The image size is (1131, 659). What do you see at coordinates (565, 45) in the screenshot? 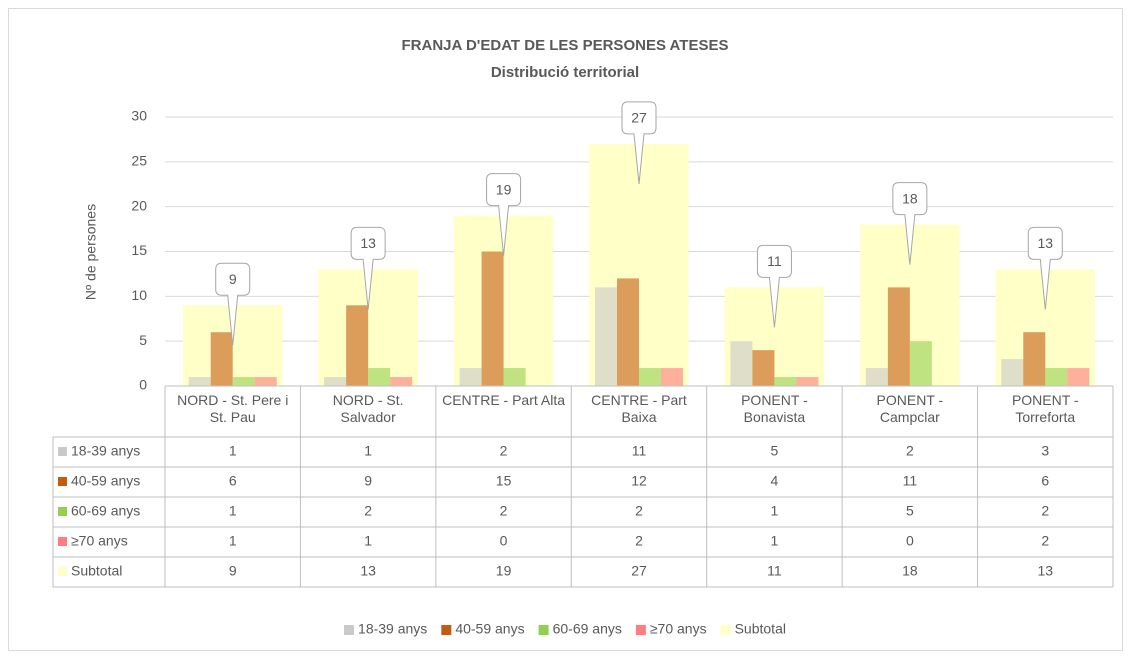
I see `chart-title: FRANJA D'EDAT DE LES PERSONES ATESES` at bounding box center [565, 45].